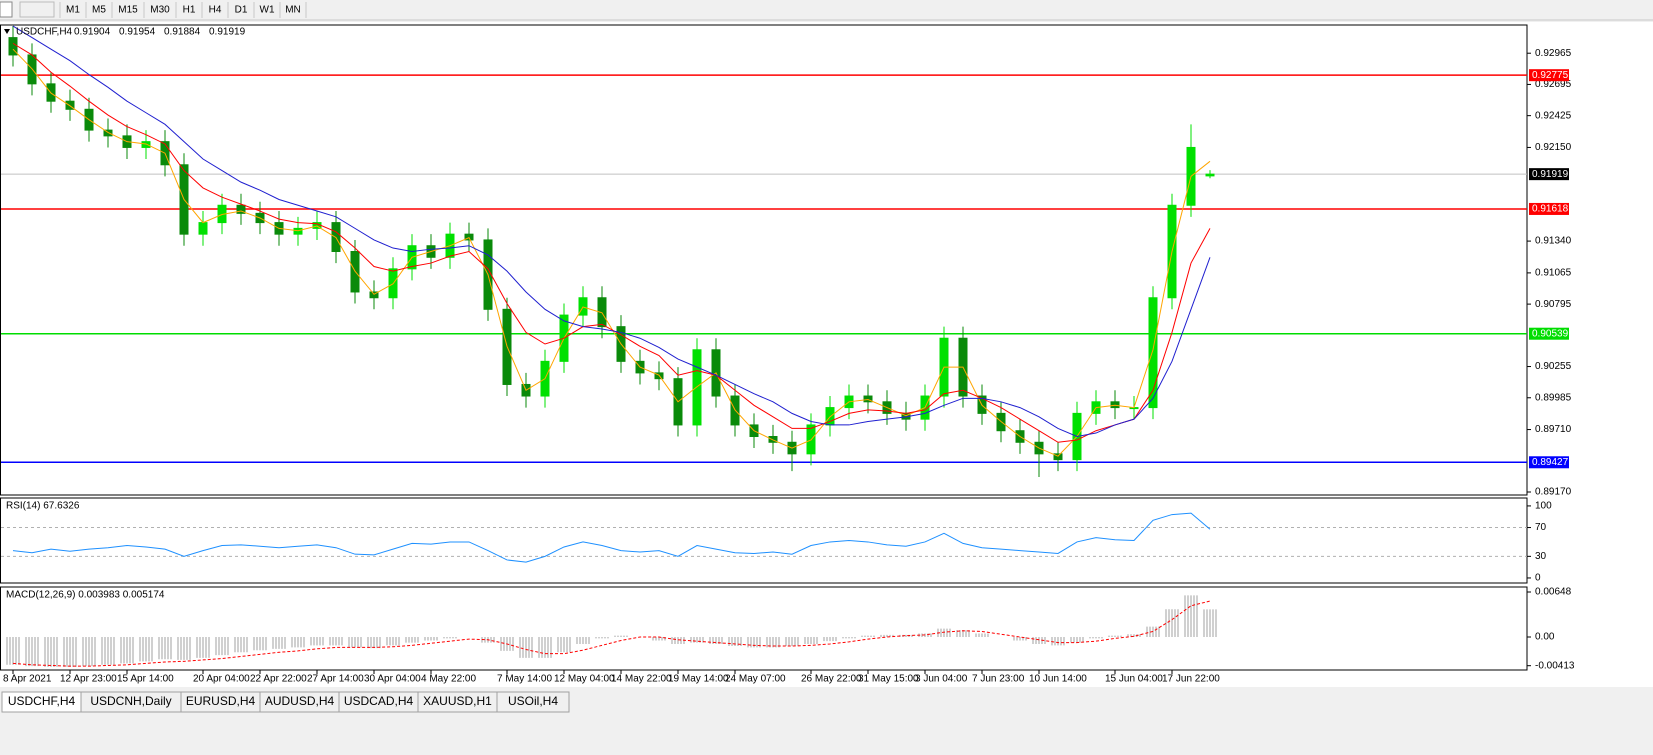 This screenshot has width=1653, height=755. What do you see at coordinates (1553, 492) in the screenshot?
I see `y-tick-label: 0.89170` at bounding box center [1553, 492].